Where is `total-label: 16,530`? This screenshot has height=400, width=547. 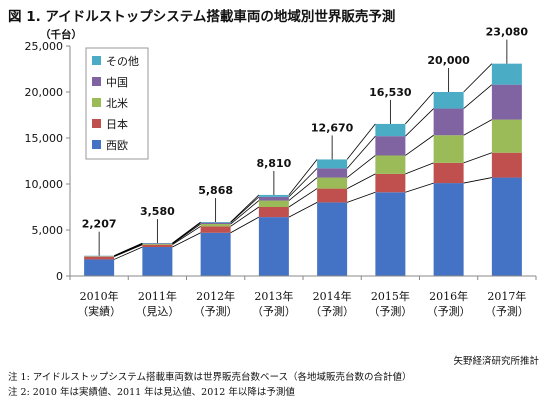
total-label: 16,530 is located at coordinates (390, 92).